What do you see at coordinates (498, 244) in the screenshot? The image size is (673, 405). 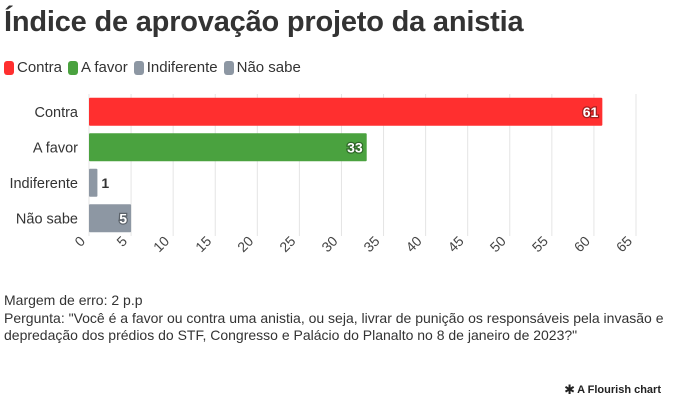 I see `x-tick-label: 50` at bounding box center [498, 244].